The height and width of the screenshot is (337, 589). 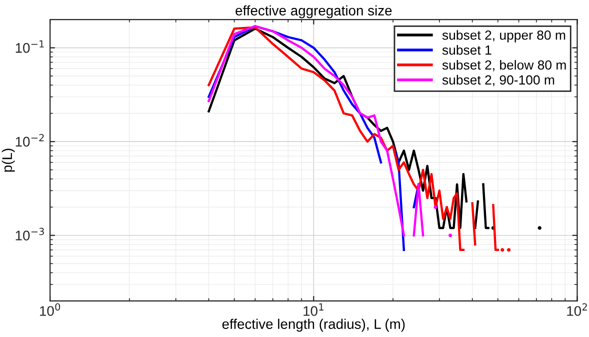 What do you see at coordinates (314, 309) in the screenshot?
I see `x-tick-label: 10$^{1}$` at bounding box center [314, 309].